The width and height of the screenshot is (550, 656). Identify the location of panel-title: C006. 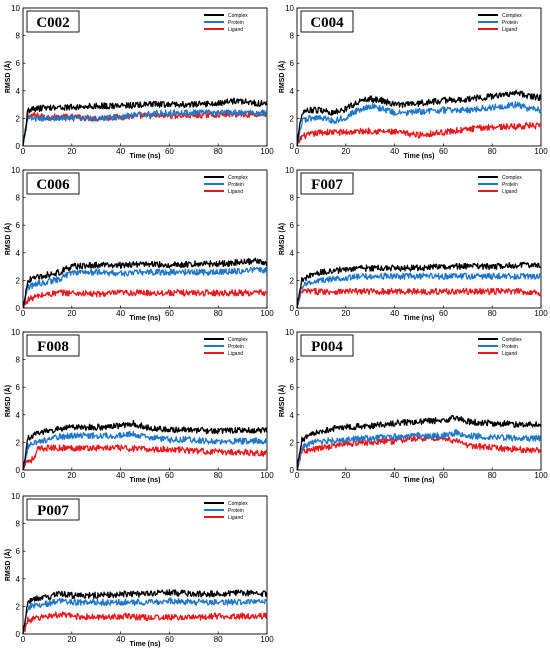
(53, 185).